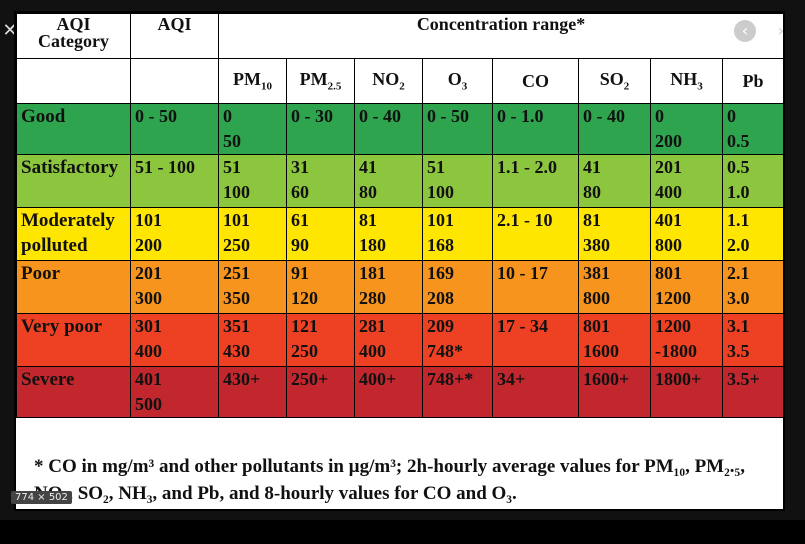 This screenshot has width=805, height=544. Describe the element at coordinates (402, 532) in the screenshot. I see `bottom-bar` at that location.